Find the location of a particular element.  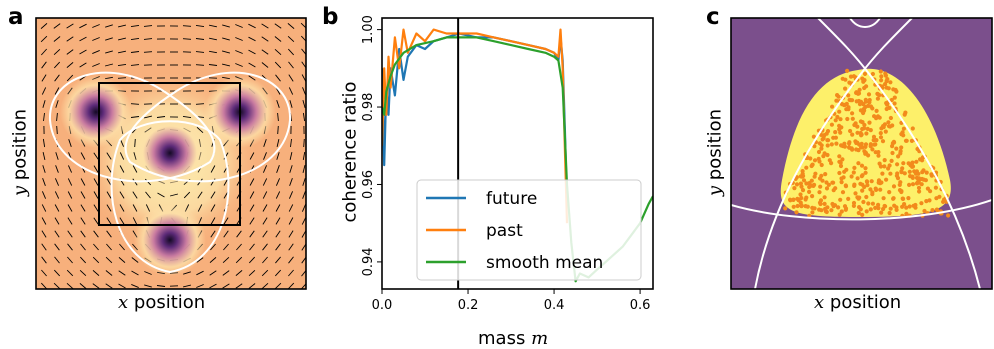

vortex-core is located at coordinates (96, 112).